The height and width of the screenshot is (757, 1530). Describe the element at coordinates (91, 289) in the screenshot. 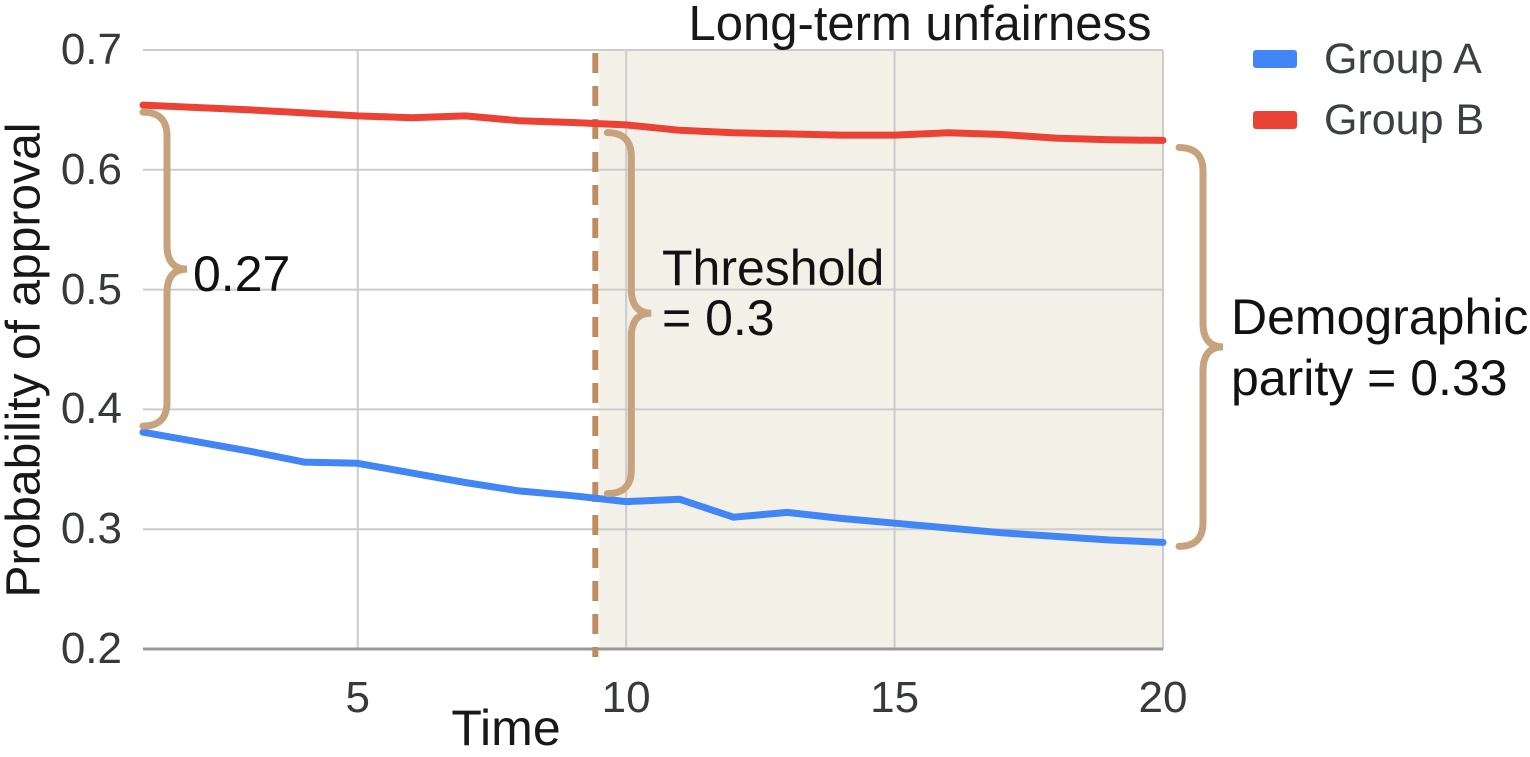

I see `y-tick-label: 0.5` at that location.